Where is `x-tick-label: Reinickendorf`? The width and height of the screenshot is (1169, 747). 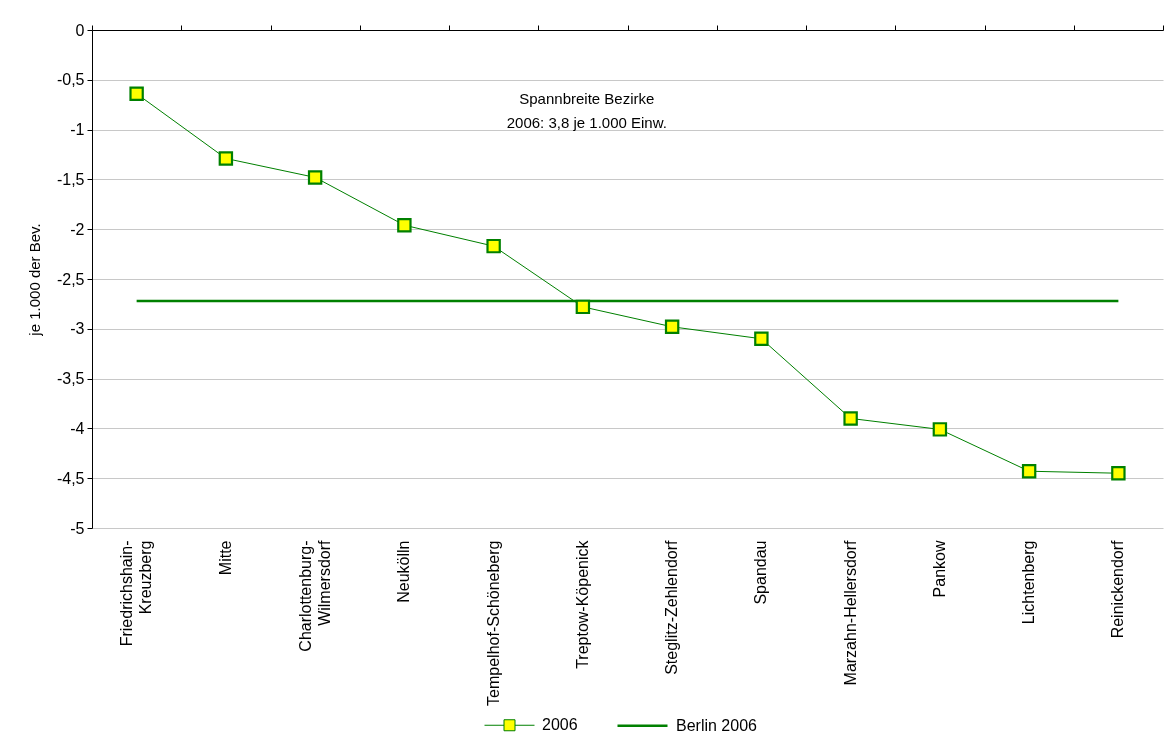
x-tick-label: Reinickendorf is located at coordinates (1118, 589).